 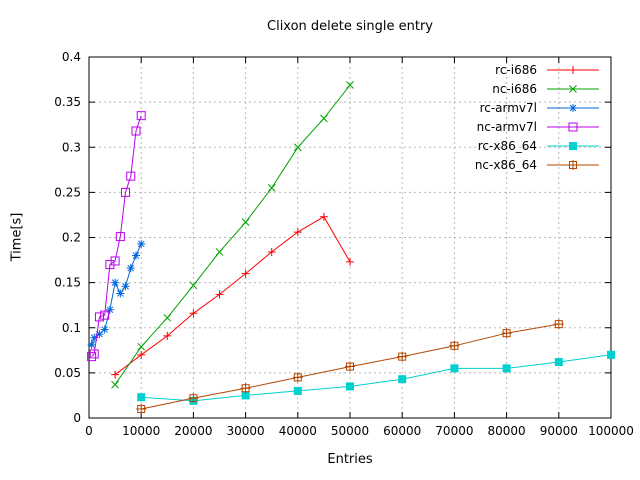 I want to click on legend-label: nc-armv7l, so click(x=506, y=126).